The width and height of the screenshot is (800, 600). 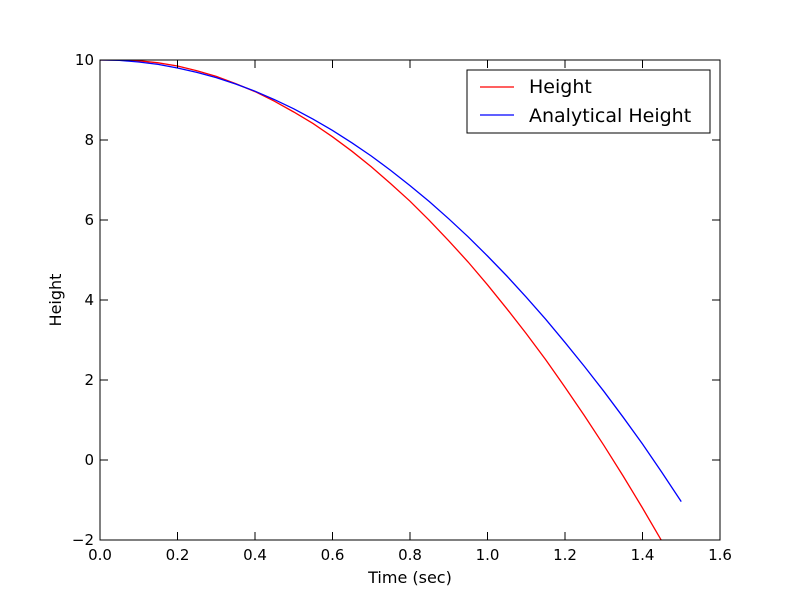 What do you see at coordinates (643, 555) in the screenshot?
I see `x-tick-label: 1.4` at bounding box center [643, 555].